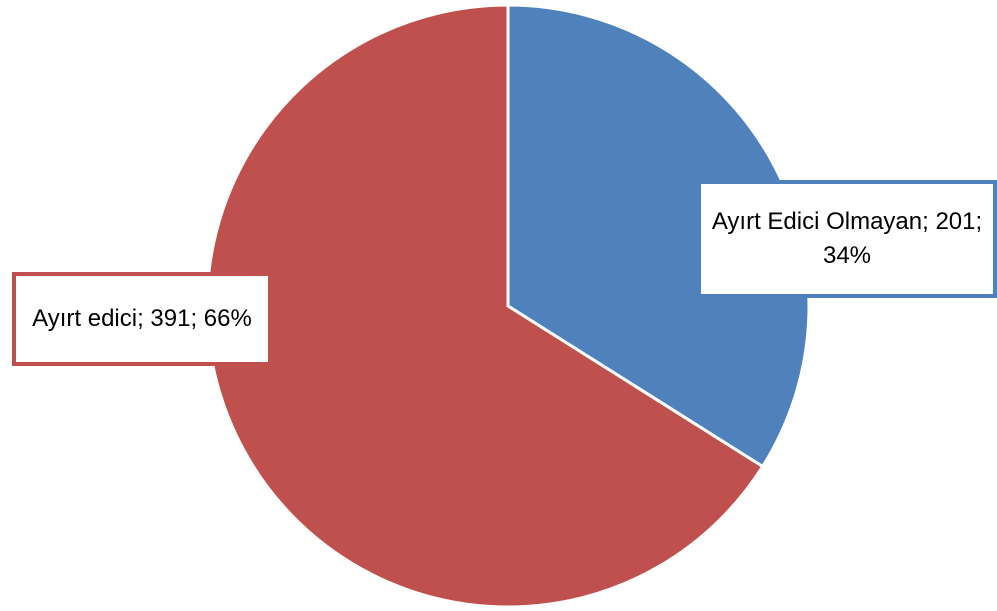 This screenshot has height=611, width=997. I want to click on data-label: Ayırt edici; 391; 66%, so click(142, 319).